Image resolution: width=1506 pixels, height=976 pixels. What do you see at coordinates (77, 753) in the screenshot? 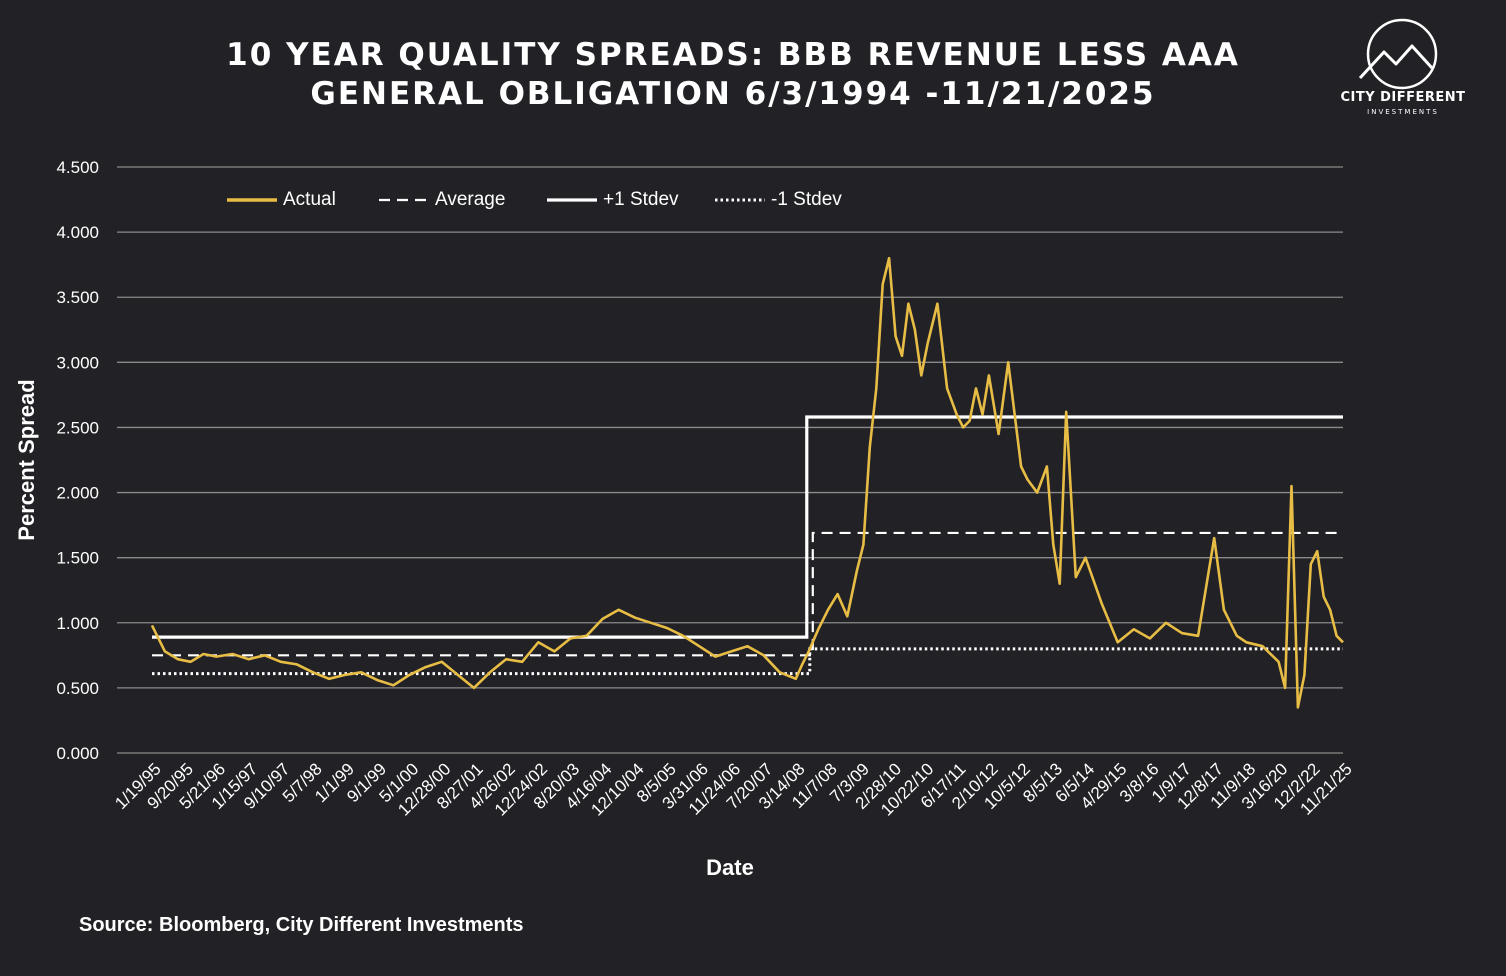
I see `y-tick-label: 0.000` at bounding box center [77, 753].